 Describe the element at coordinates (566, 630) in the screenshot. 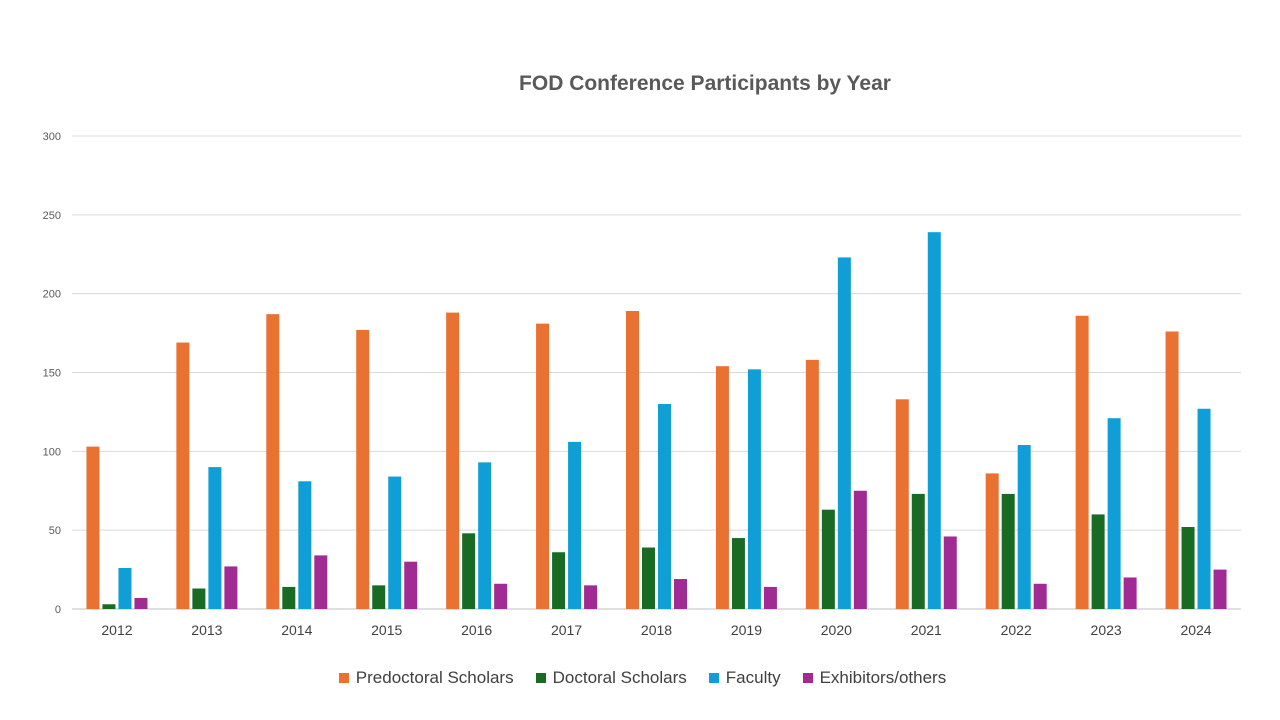

I see `x-tick-label: 2017` at that location.